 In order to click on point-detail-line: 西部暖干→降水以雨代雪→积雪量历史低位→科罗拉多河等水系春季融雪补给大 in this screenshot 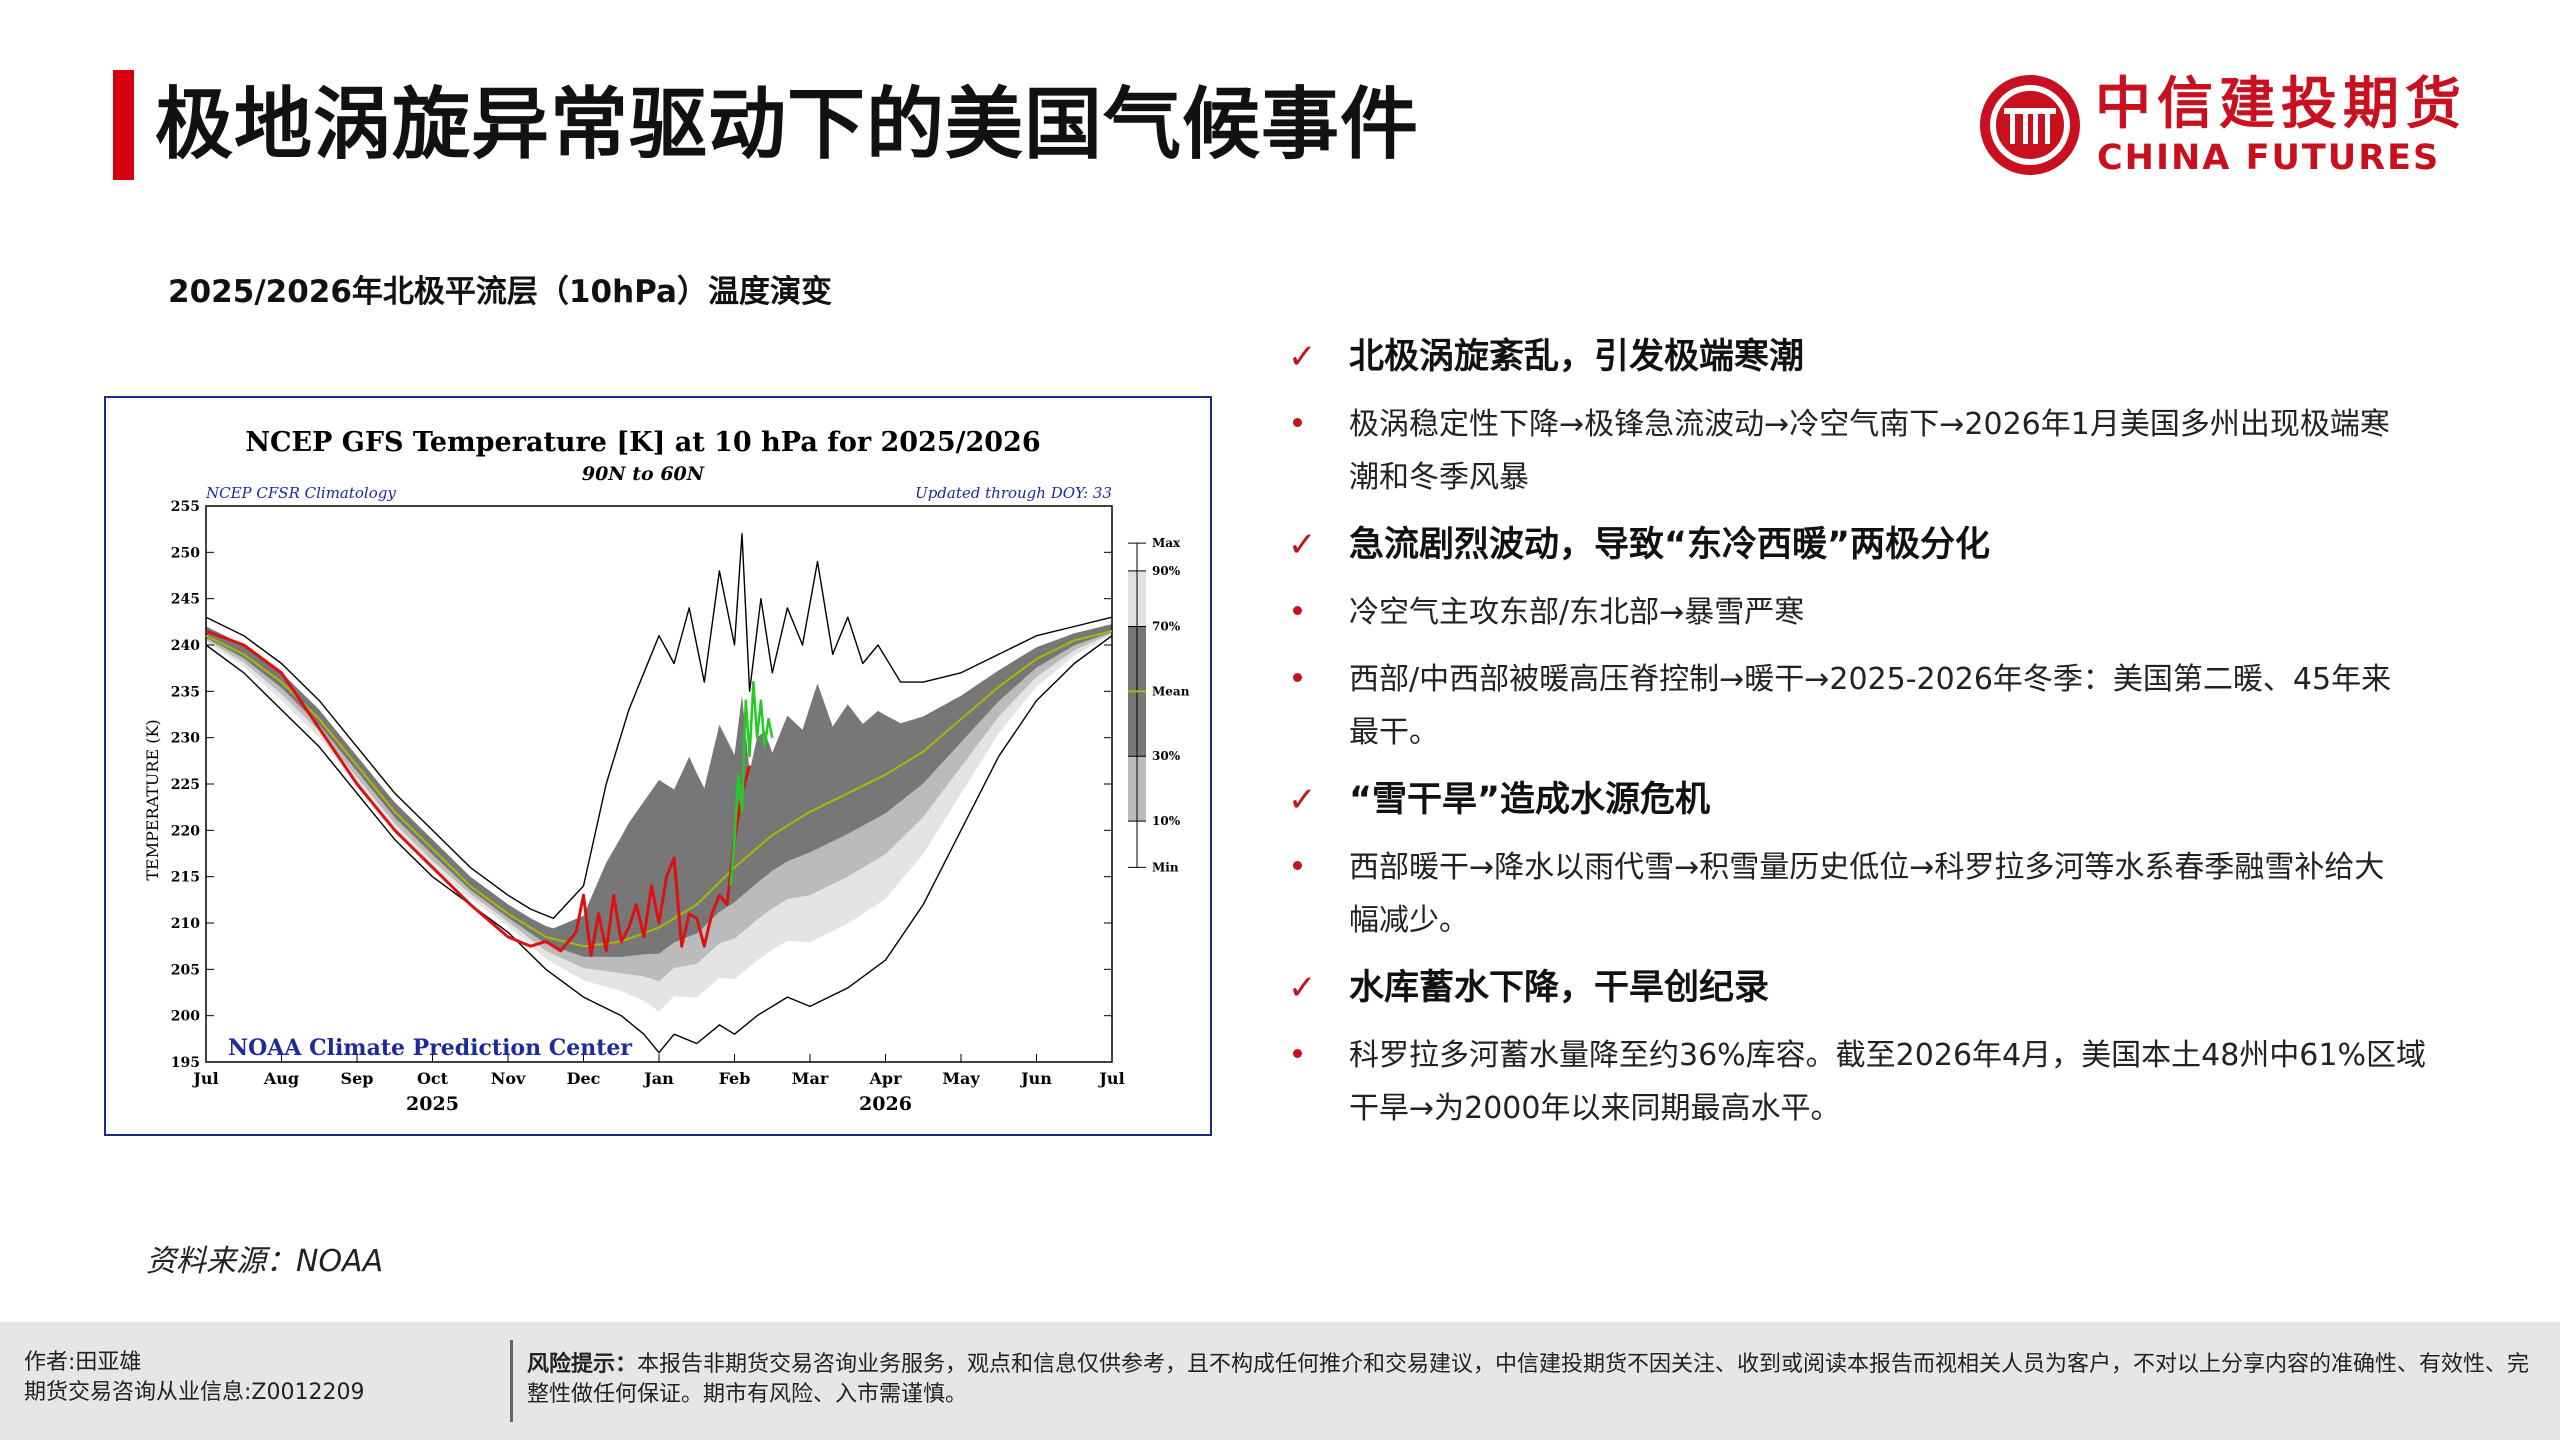, I will do `click(1867, 867)`.